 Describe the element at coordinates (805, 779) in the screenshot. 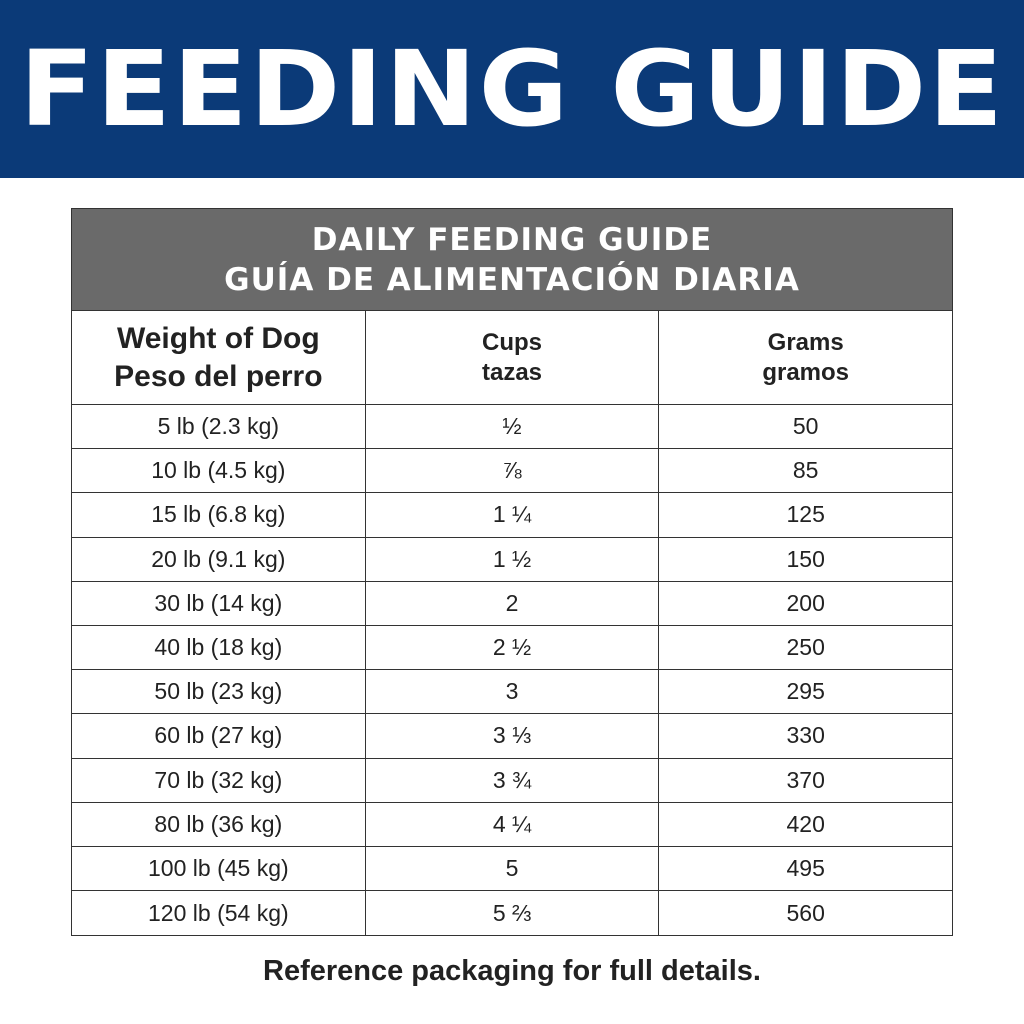

I see `grams-cell: 370` at that location.